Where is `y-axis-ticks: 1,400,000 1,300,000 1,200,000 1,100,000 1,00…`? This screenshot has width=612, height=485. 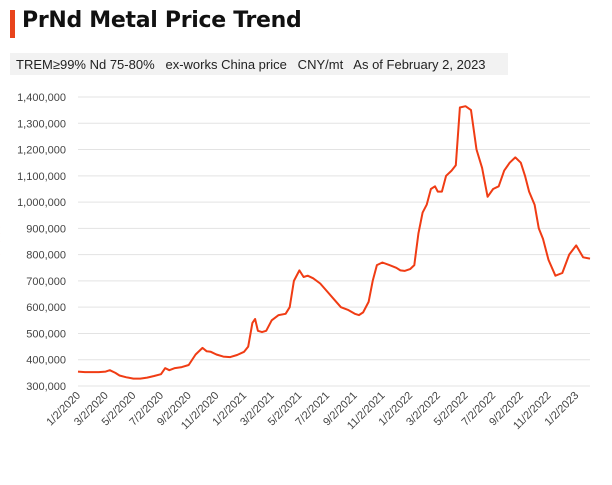
y-axis-ticks: 1,400,000 1,300,000 1,200,000 1,100,000 1,00… is located at coordinates (41, 242).